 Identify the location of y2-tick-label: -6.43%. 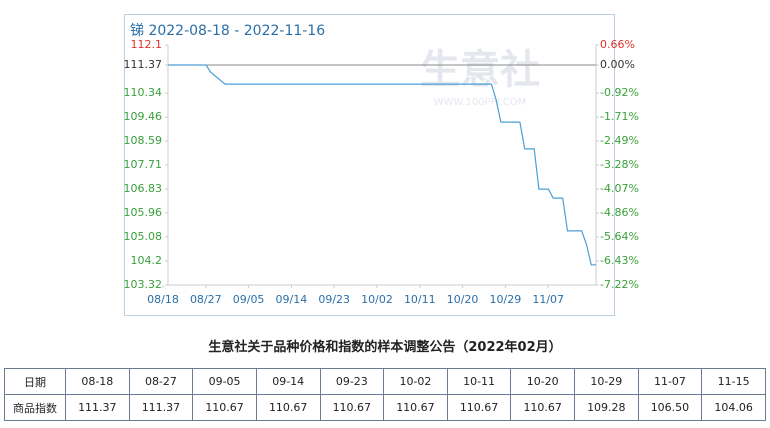
(619, 260).